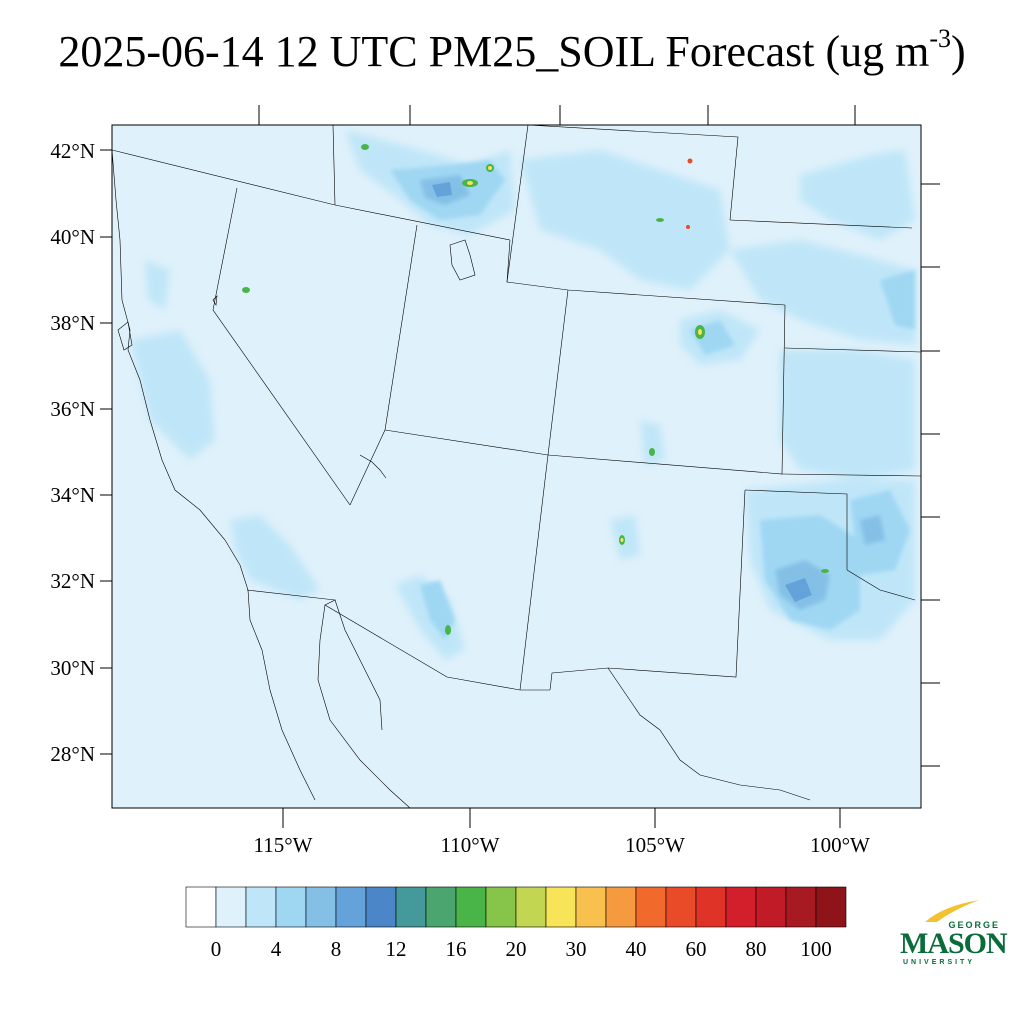 The height and width of the screenshot is (1024, 1024). I want to click on colorbar-label: 12, so click(396, 949).